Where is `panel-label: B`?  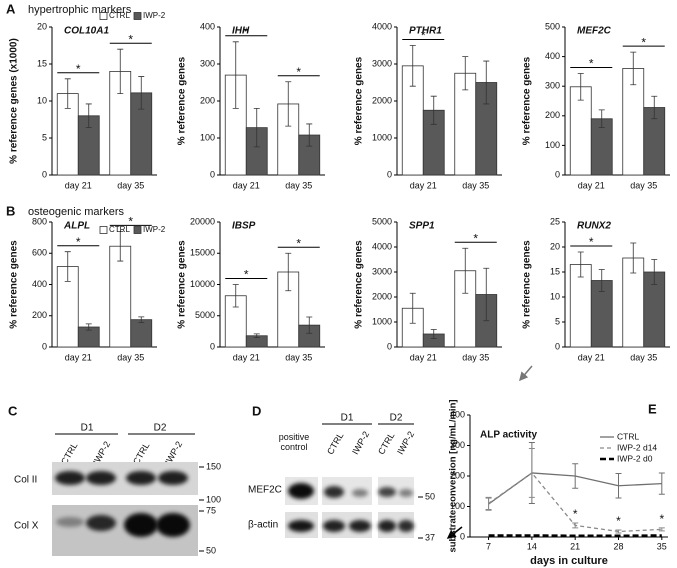 panel-label: B is located at coordinates (10, 210).